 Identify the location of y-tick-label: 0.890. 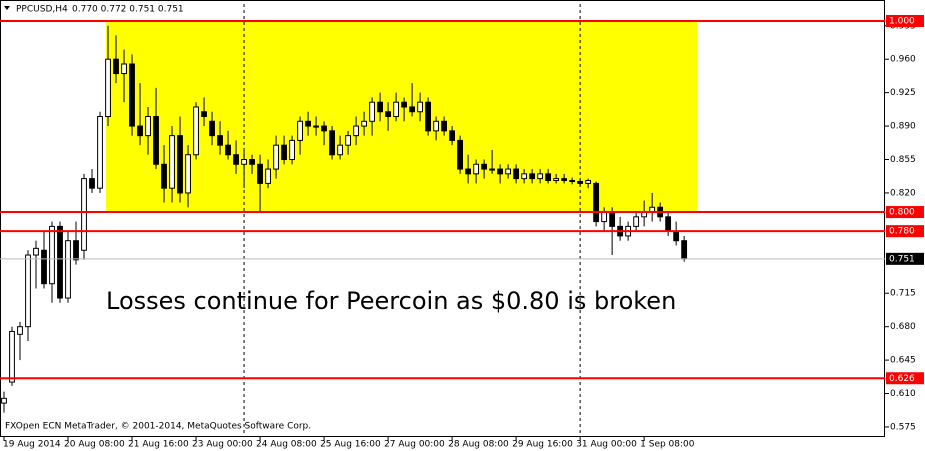
(903, 127).